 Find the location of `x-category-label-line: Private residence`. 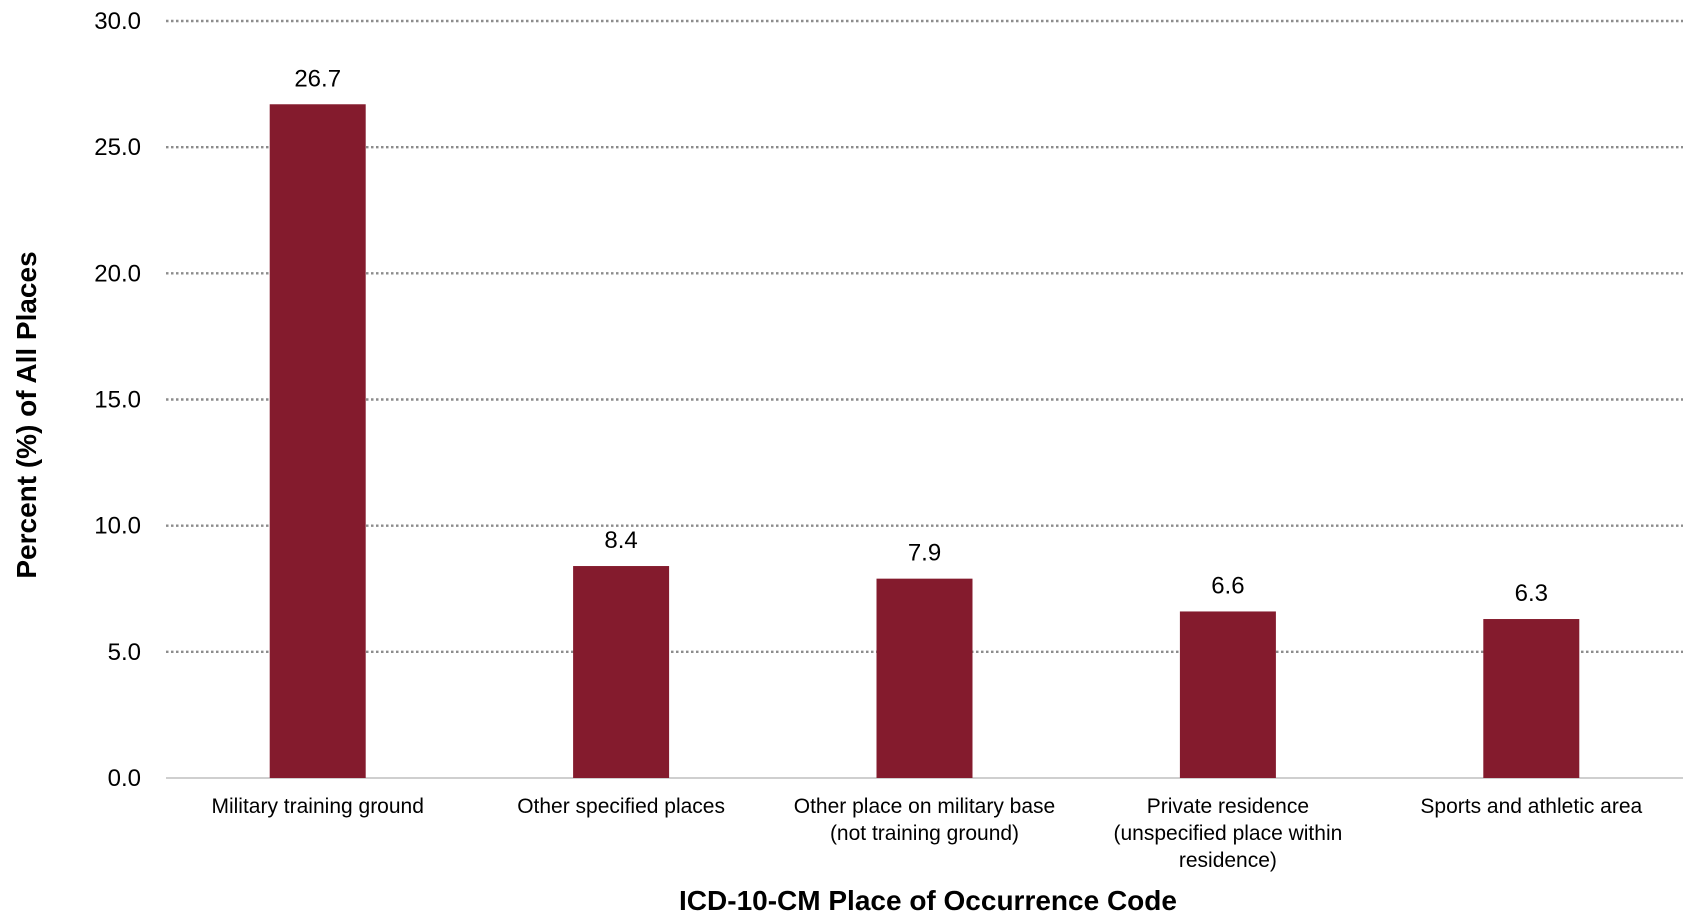

x-category-label-line: Private residence is located at coordinates (1228, 806).